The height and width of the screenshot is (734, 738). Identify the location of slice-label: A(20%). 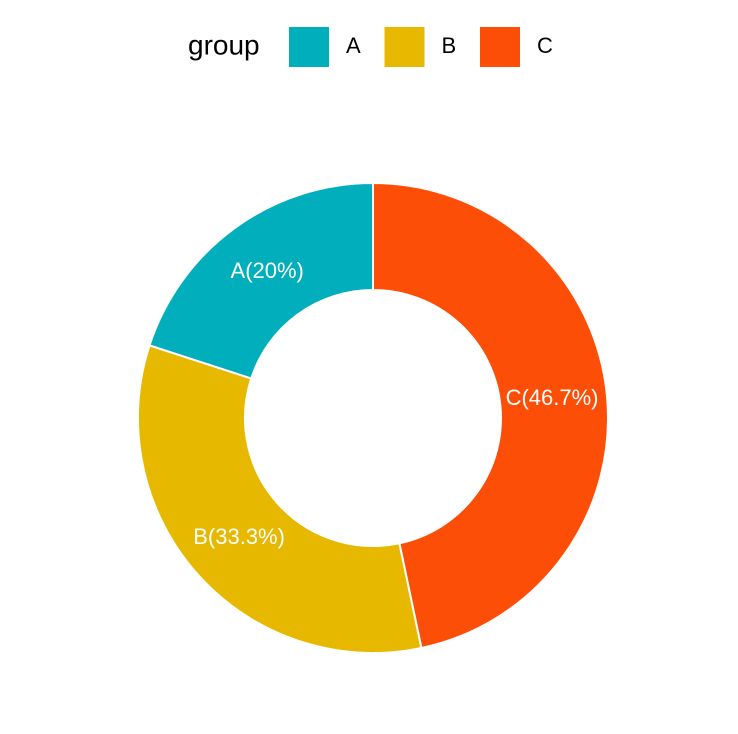
(267, 270).